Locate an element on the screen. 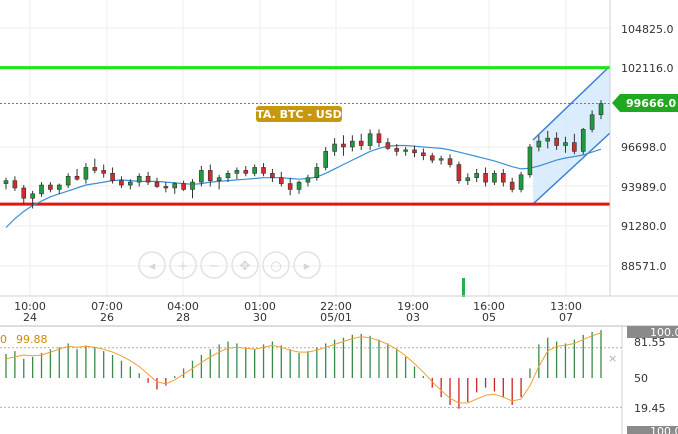  time-label: 04:00 is located at coordinates (183, 306).